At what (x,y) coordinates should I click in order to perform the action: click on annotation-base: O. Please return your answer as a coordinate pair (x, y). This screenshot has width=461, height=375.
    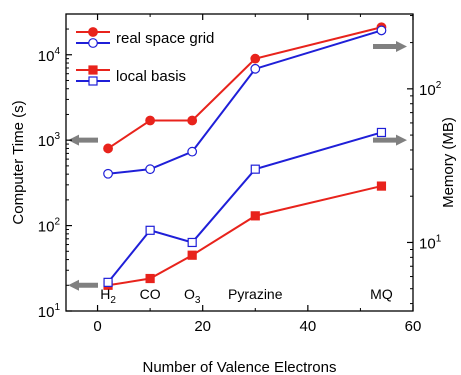
    Looking at the image, I should click on (189, 294).